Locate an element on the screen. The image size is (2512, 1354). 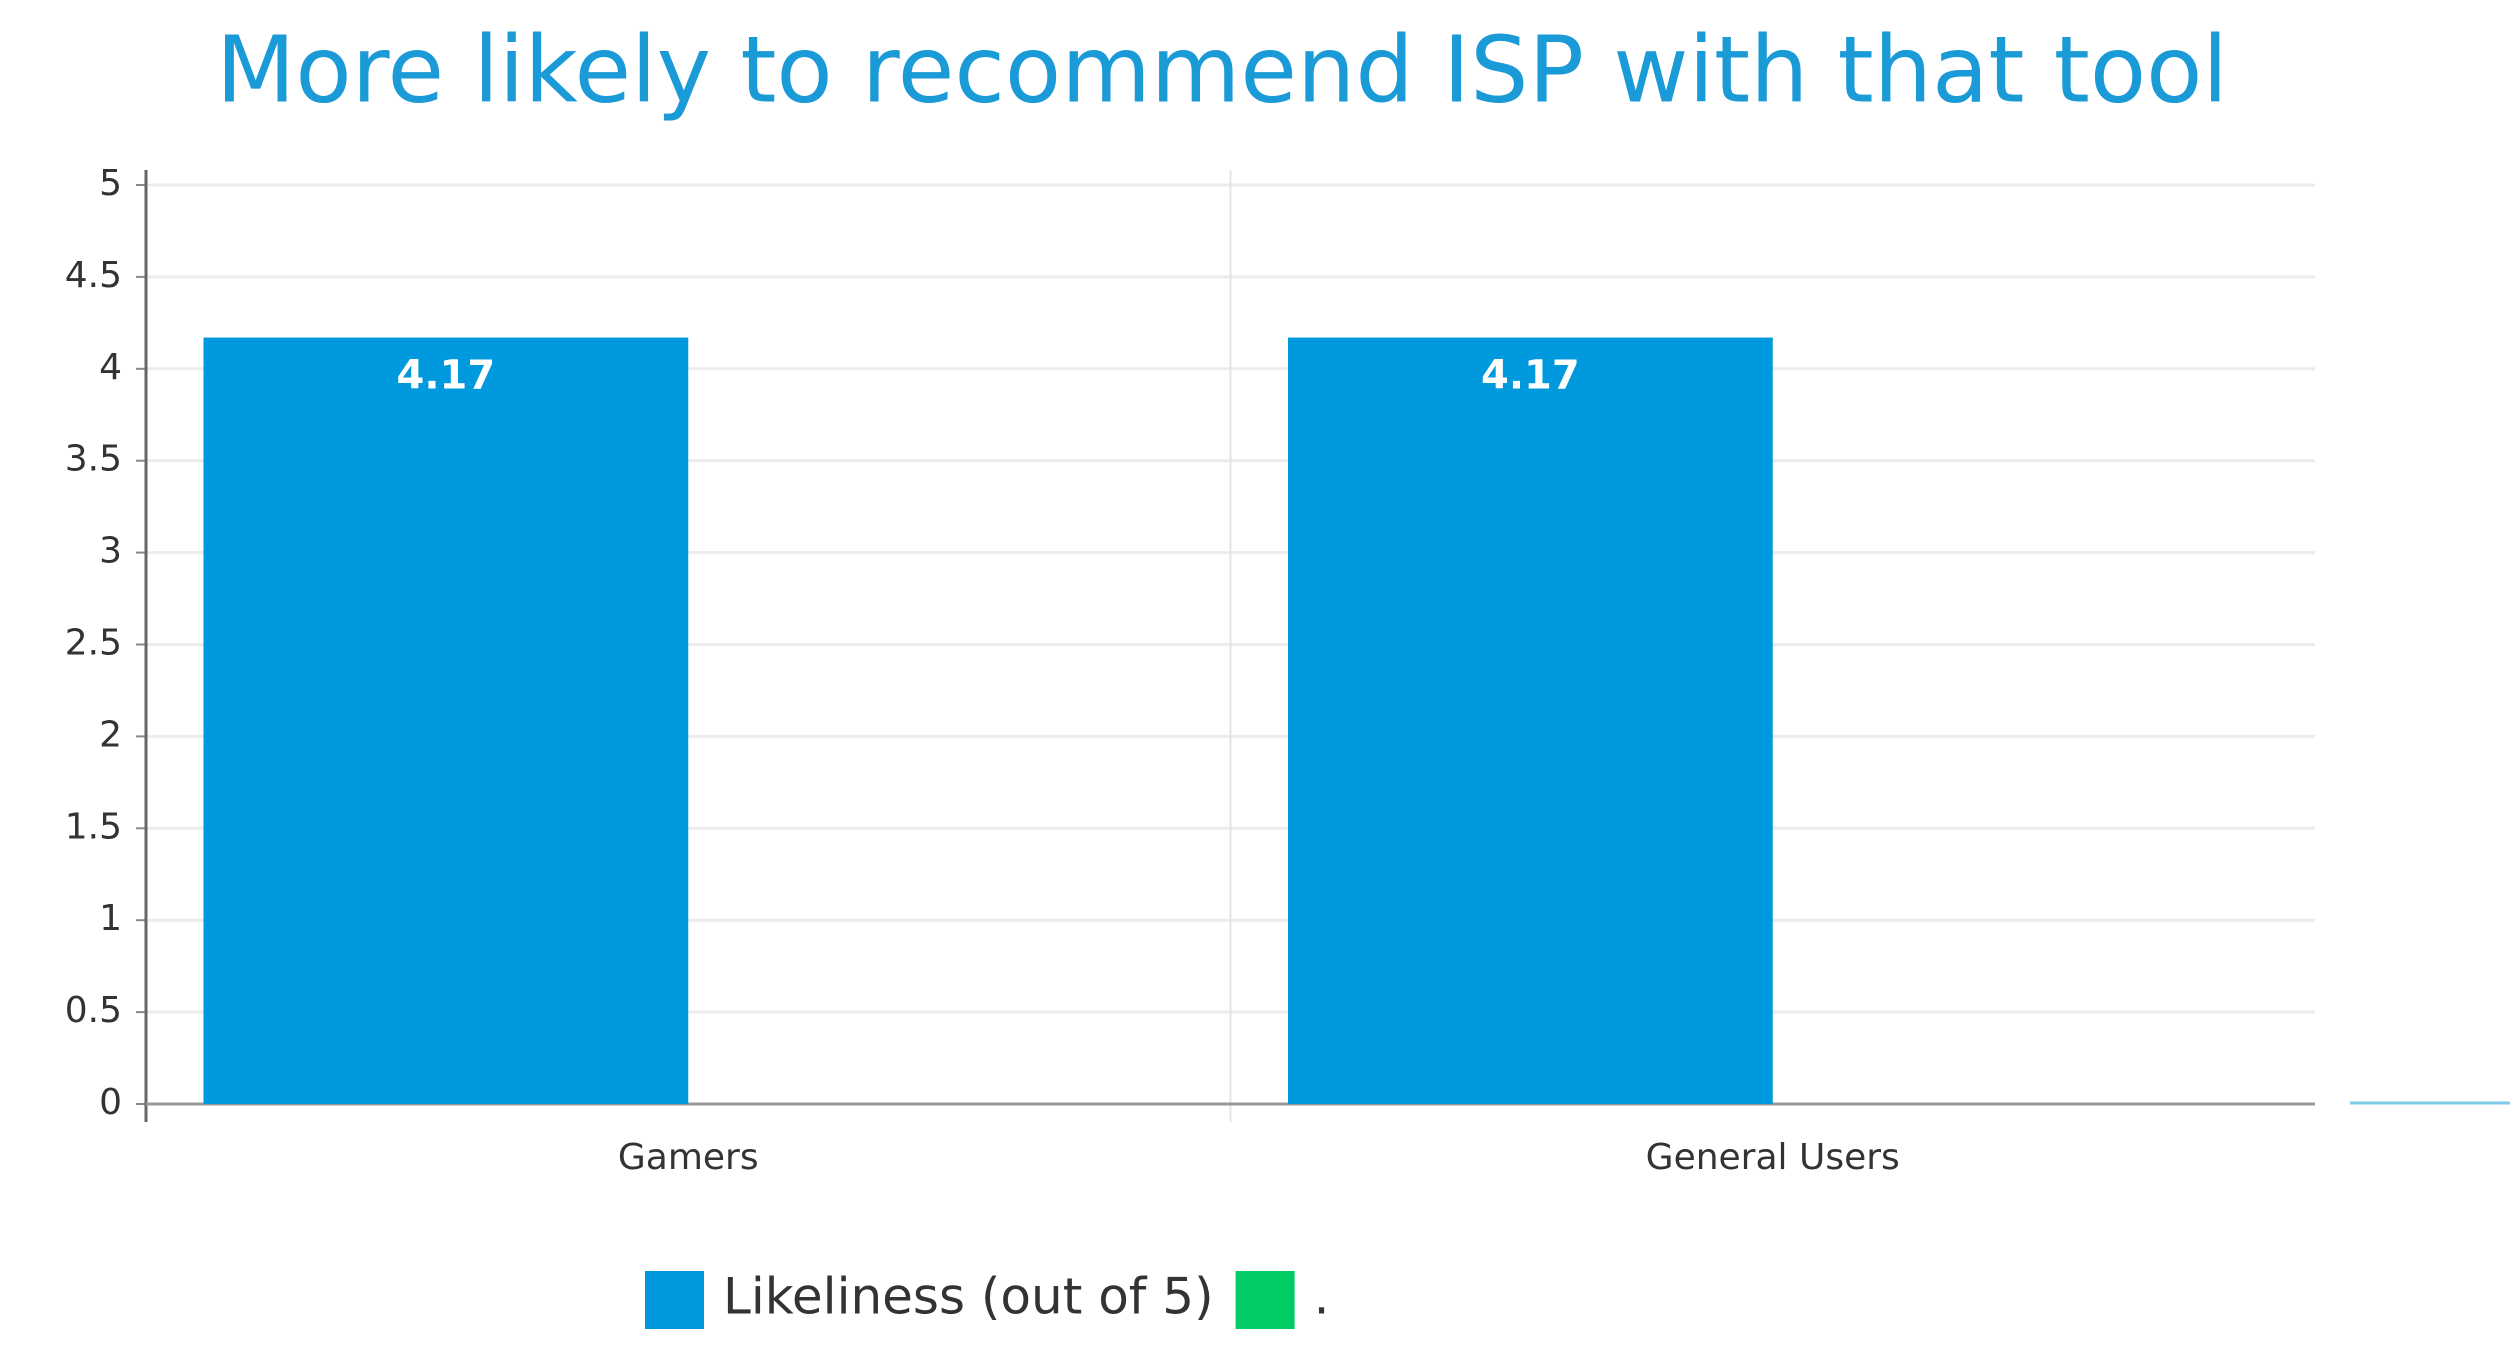
legend-label: . is located at coordinates (1322, 1297).